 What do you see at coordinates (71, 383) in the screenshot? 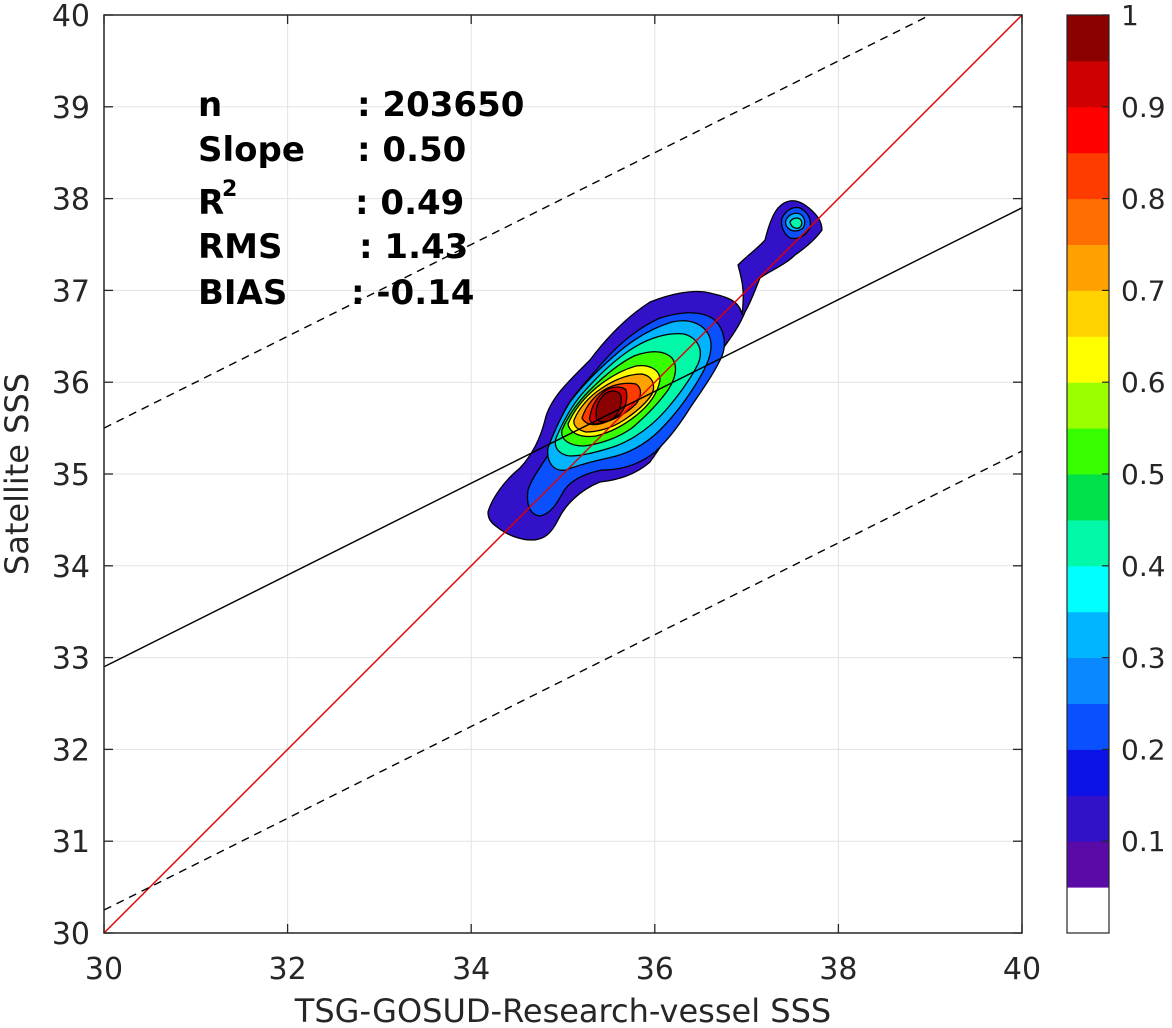
I see `y-tick-label: 36` at bounding box center [71, 383].